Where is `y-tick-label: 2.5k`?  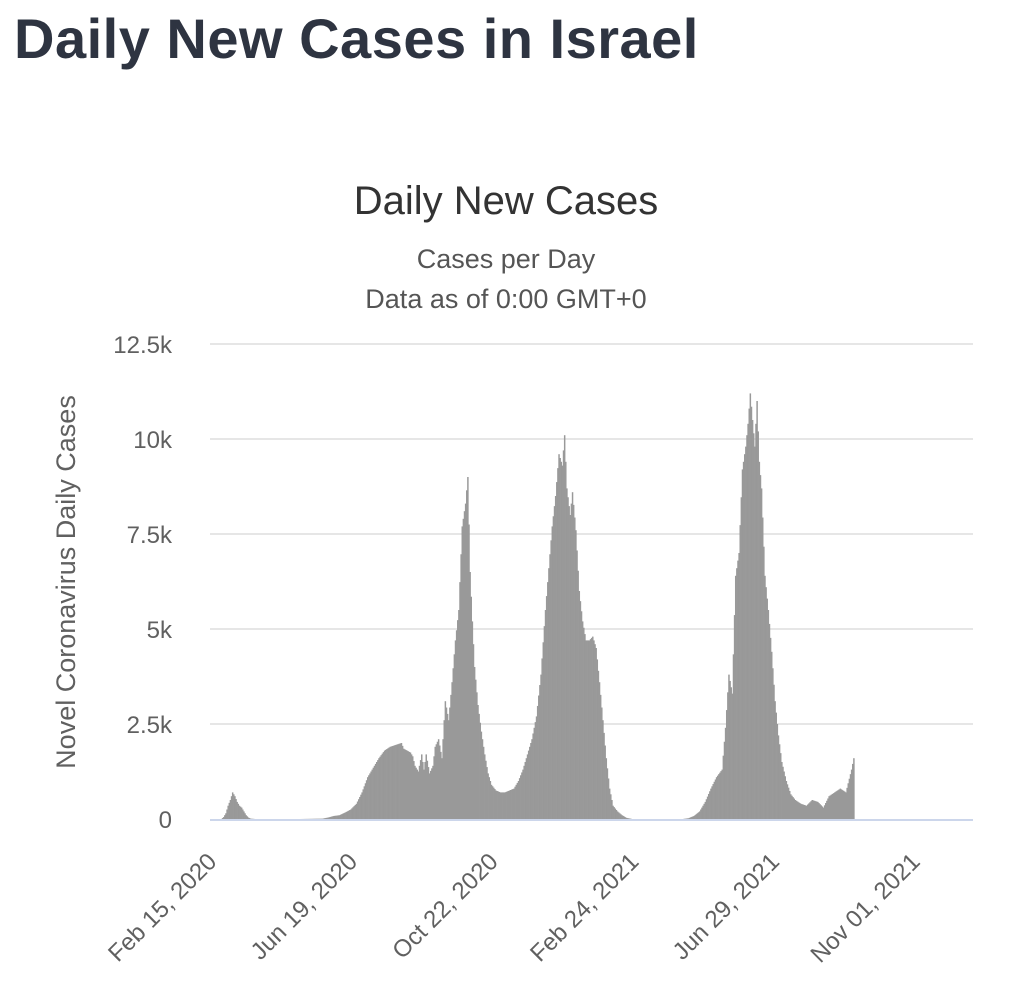 y-tick-label: 2.5k is located at coordinates (150, 725).